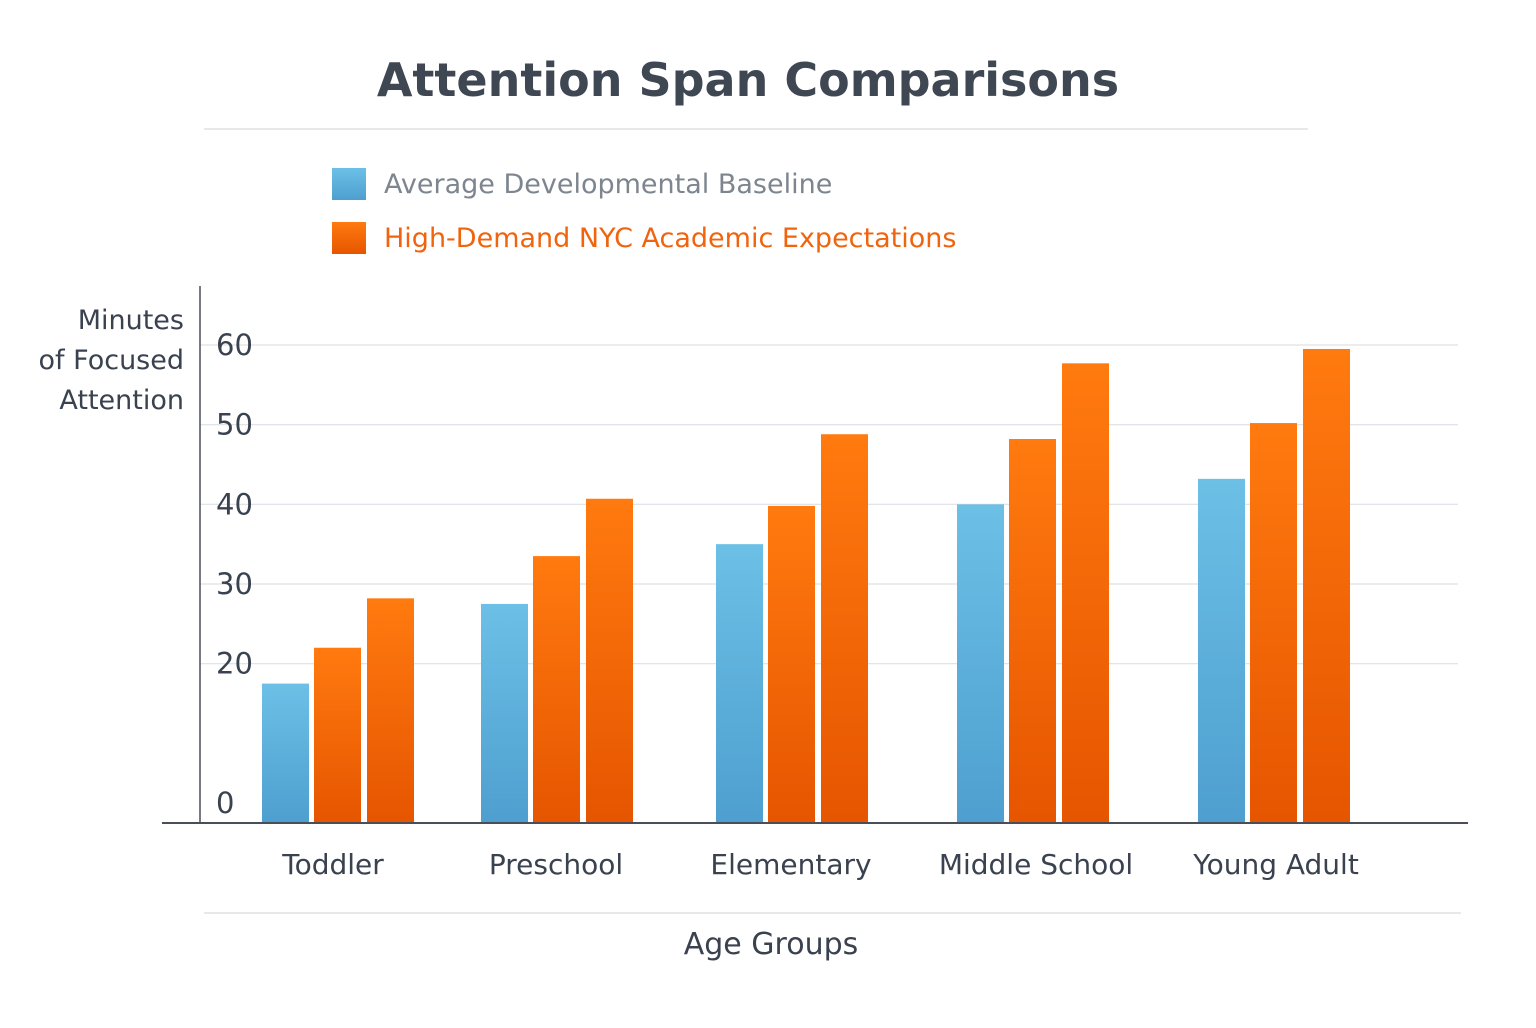 Image resolution: width=1536 pixels, height=1028 pixels. What do you see at coordinates (608, 184) in the screenshot?
I see `legend-label-baseline: Average Developmental Baseline` at bounding box center [608, 184].